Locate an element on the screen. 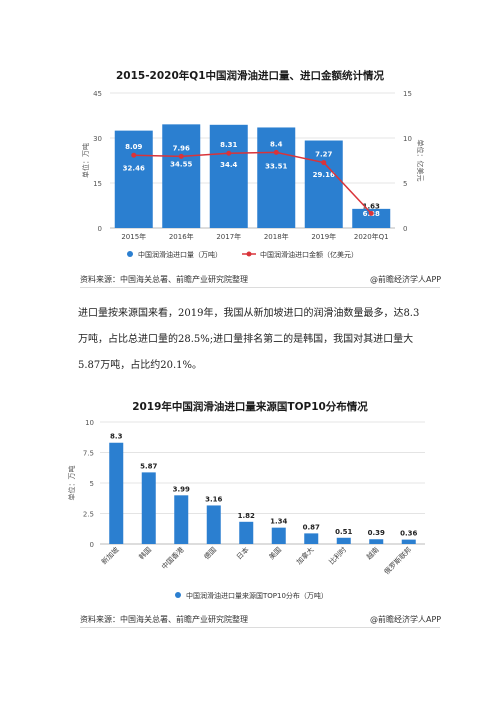 The image size is (500, 707). chart2-xtick: 美国 is located at coordinates (275, 553).